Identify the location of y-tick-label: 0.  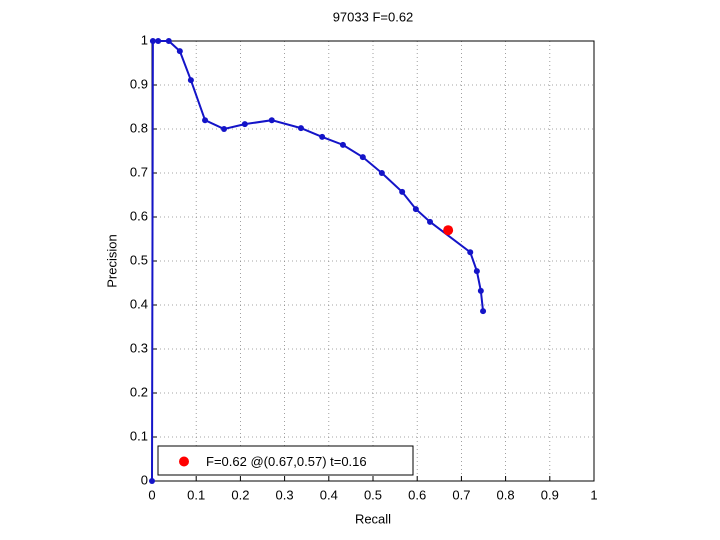
(144, 479).